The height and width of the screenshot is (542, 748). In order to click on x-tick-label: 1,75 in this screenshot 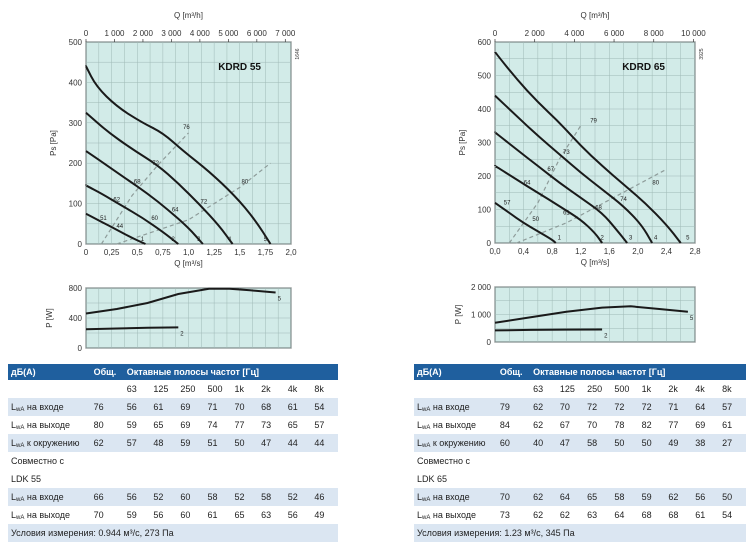, I will do `click(266, 252)`.